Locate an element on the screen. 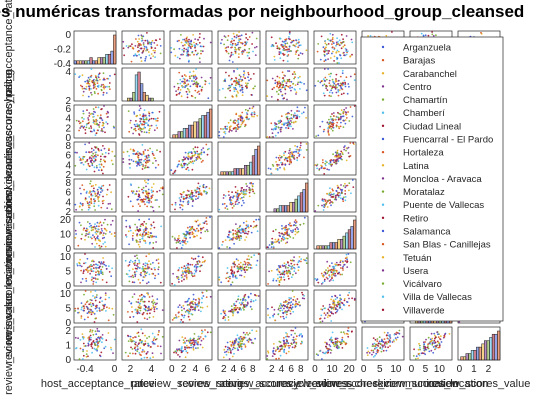  panel-price-vs-review_scores_cleanliness is located at coordinates (287, 84).